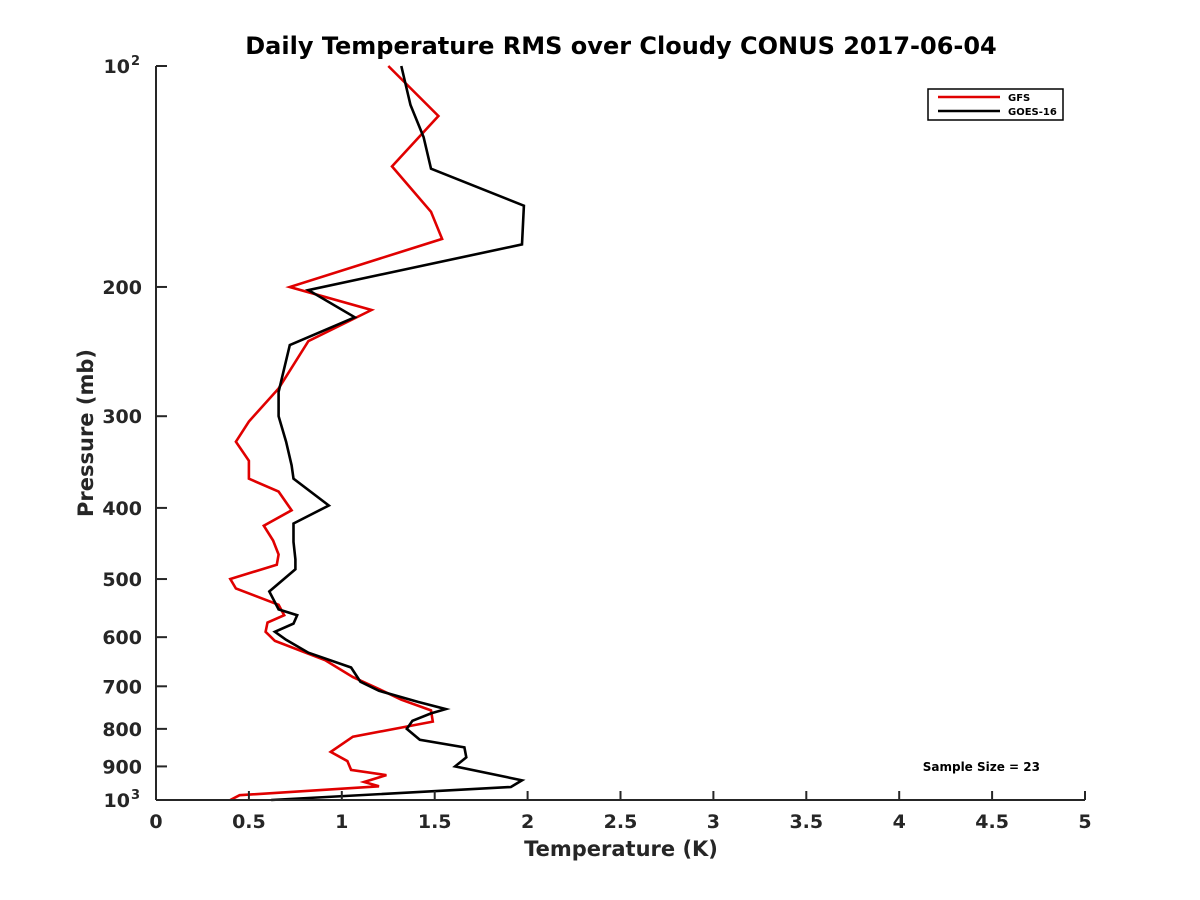 This screenshot has width=1200, height=900. Describe the element at coordinates (122, 638) in the screenshot. I see `y-tick-label: 600` at that location.